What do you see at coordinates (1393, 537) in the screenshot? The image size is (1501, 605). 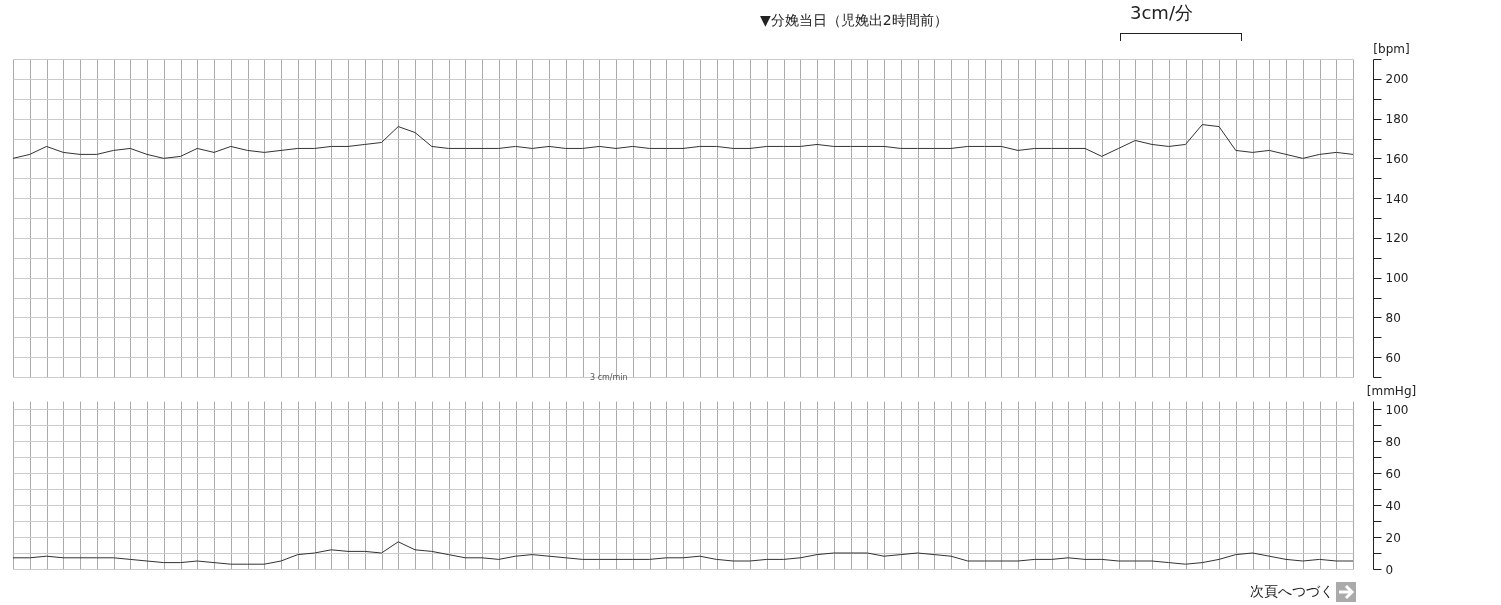 I see `y-tick-label: 20` at bounding box center [1393, 537].